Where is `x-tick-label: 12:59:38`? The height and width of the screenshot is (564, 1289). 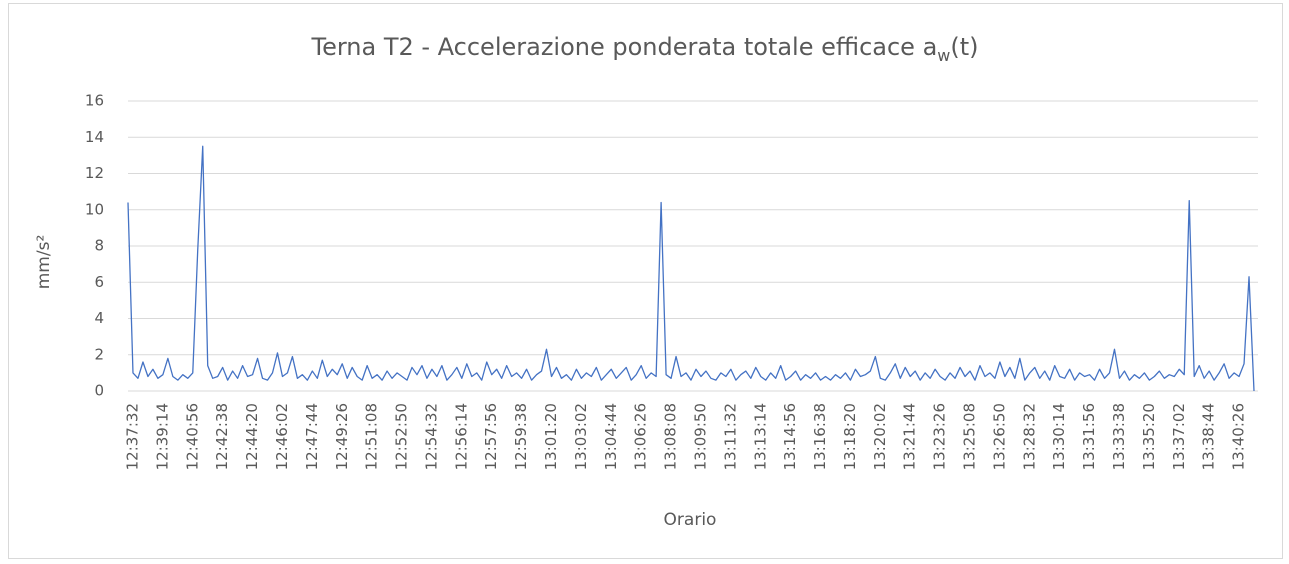 x-tick-label: 12:59:38 is located at coordinates (521, 436).